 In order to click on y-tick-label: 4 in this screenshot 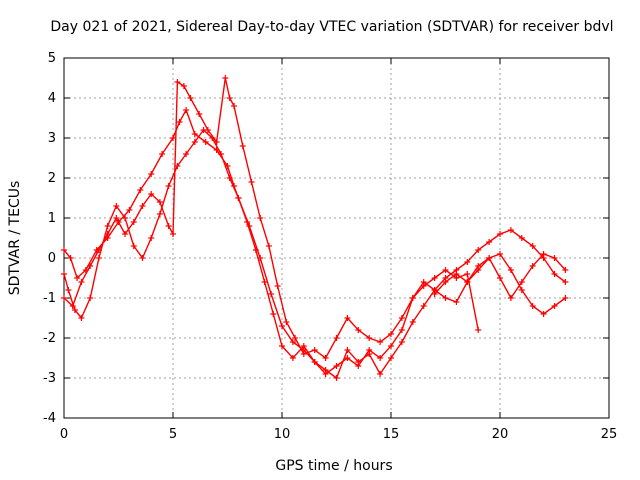, I will do `click(52, 98)`.